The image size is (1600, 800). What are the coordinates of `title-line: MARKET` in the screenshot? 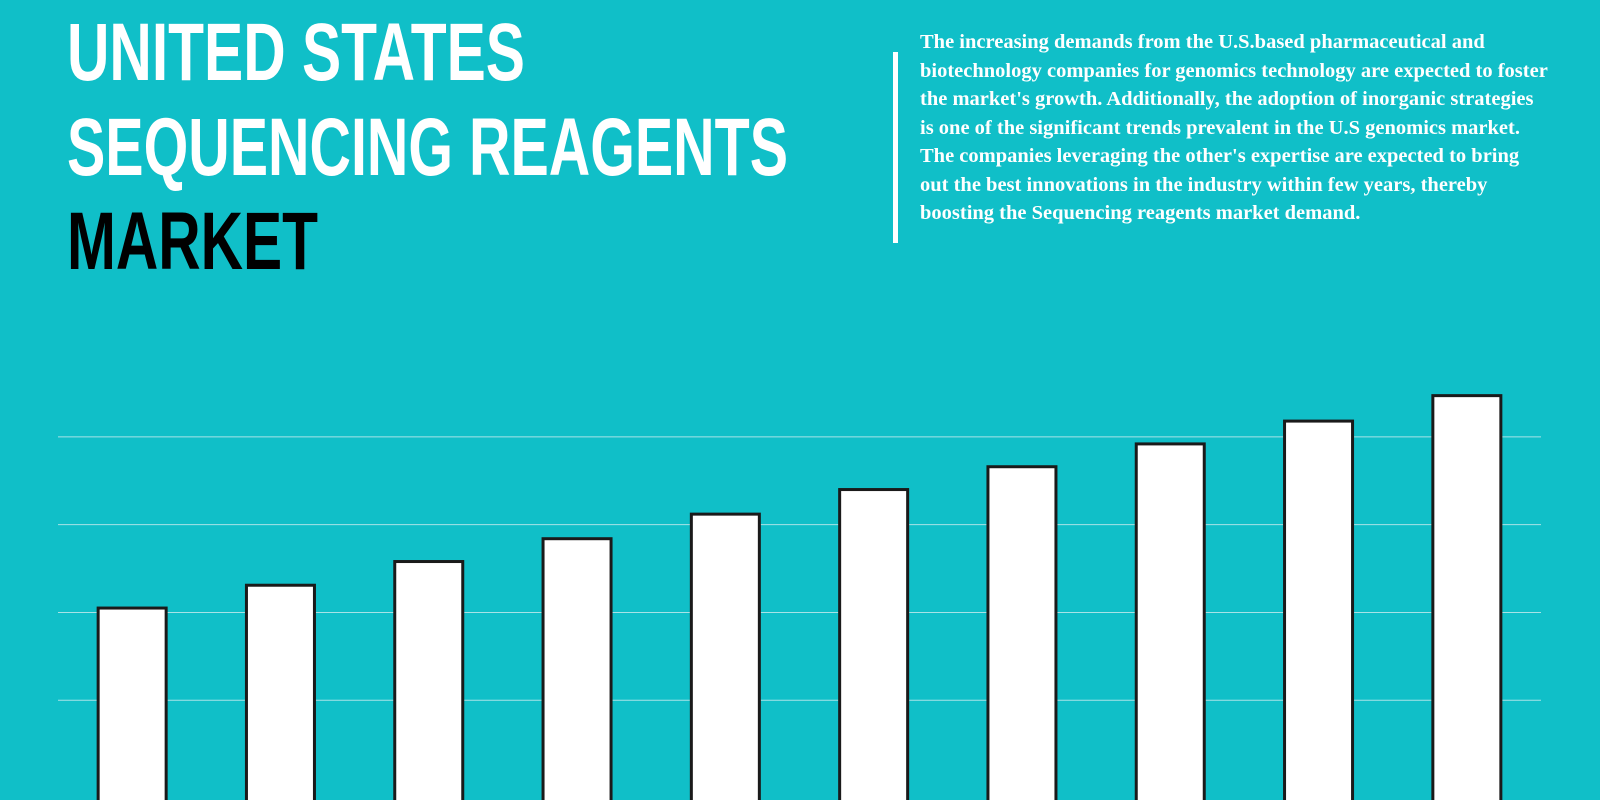 It's located at (192, 241).